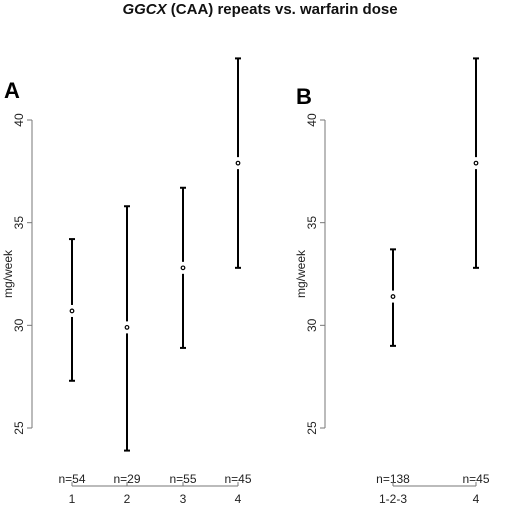 The image size is (520, 506). Describe the element at coordinates (304, 96) in the screenshot. I see `panel-letter-B: B` at that location.